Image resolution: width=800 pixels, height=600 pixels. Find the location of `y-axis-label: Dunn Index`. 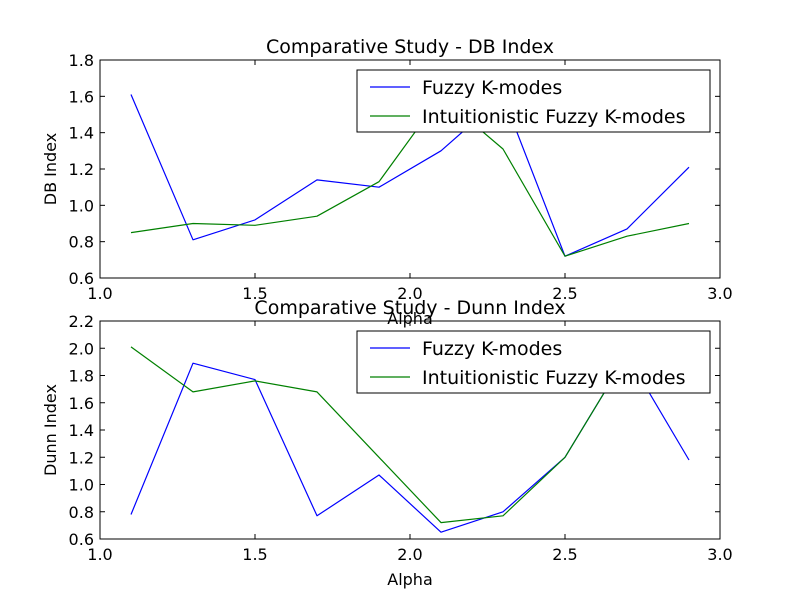

y-axis-label: Dunn Index is located at coordinates (50, 430).